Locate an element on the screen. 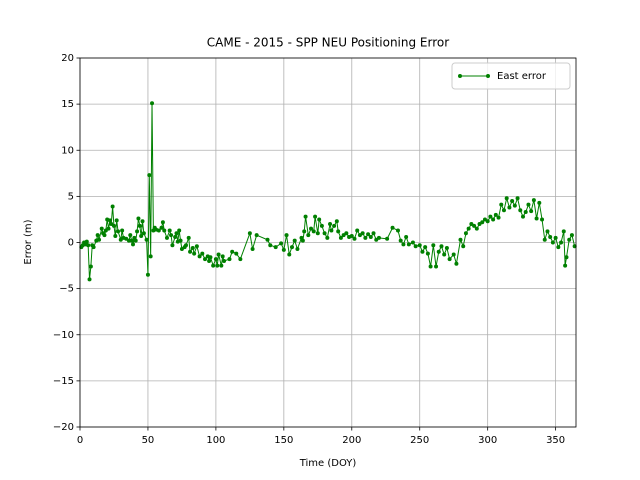  y-tick-label: 5 is located at coordinates (71, 196).